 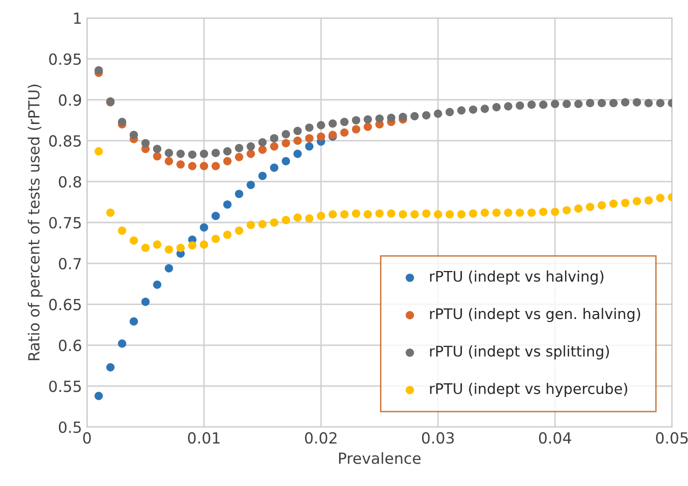 I want to click on x-tick-label: 0.01, so click(x=204, y=438).